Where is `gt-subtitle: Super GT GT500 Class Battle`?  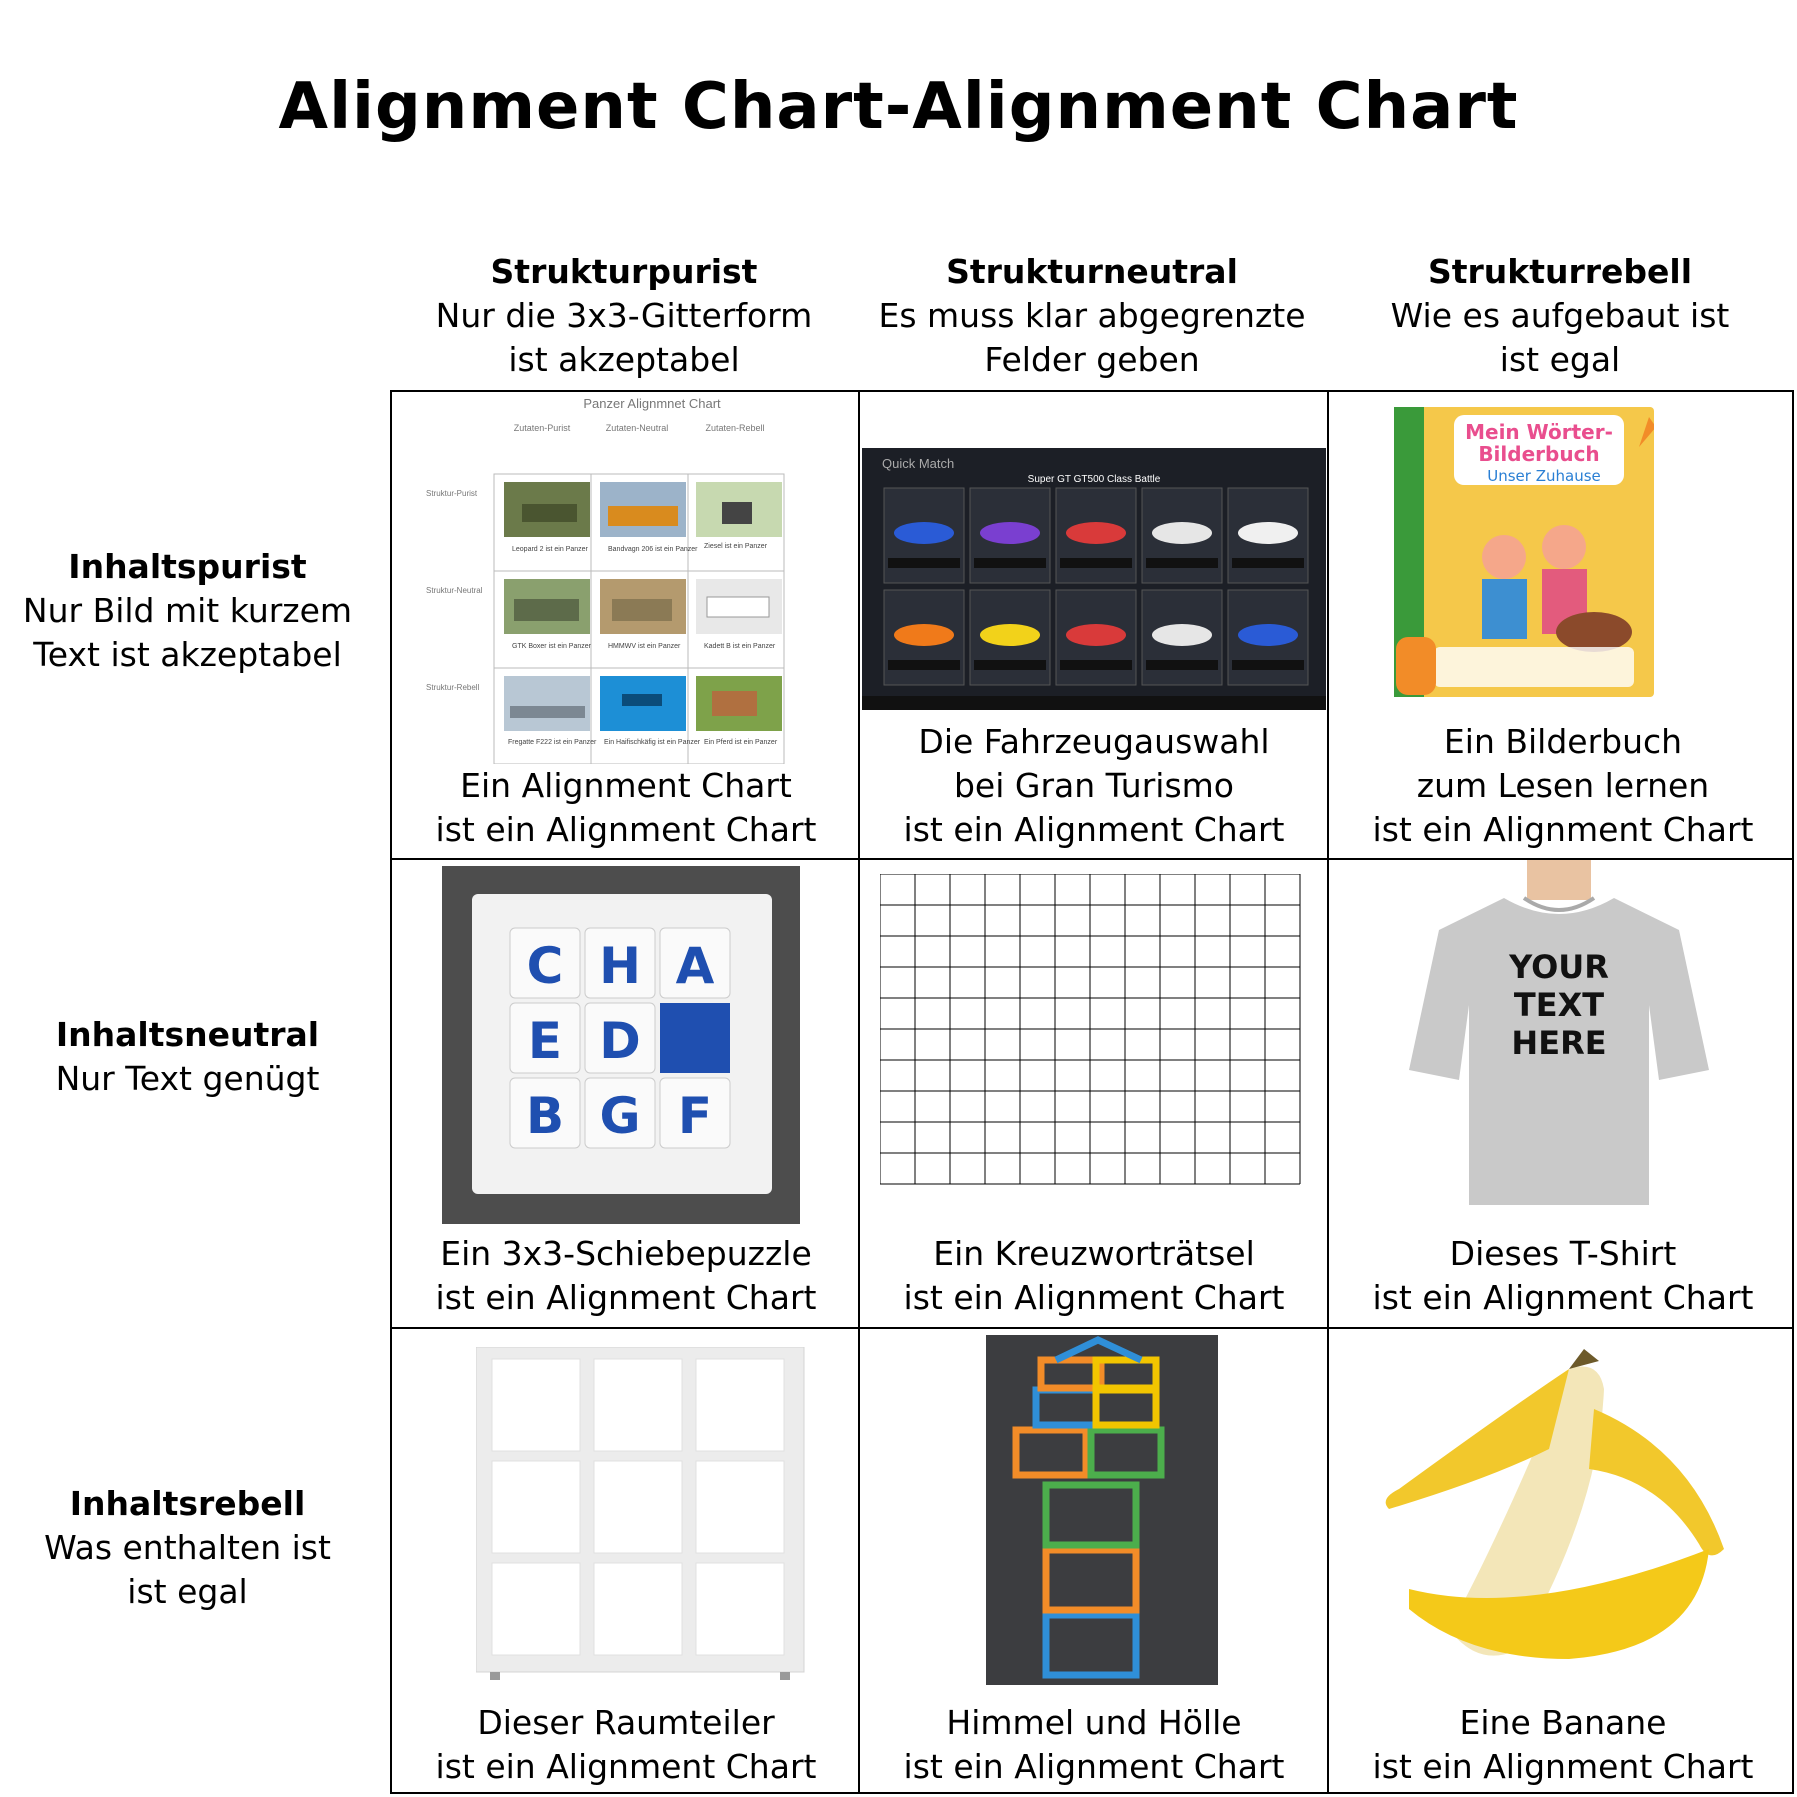 gt-subtitle: Super GT GT500 Class Battle is located at coordinates (1094, 479).